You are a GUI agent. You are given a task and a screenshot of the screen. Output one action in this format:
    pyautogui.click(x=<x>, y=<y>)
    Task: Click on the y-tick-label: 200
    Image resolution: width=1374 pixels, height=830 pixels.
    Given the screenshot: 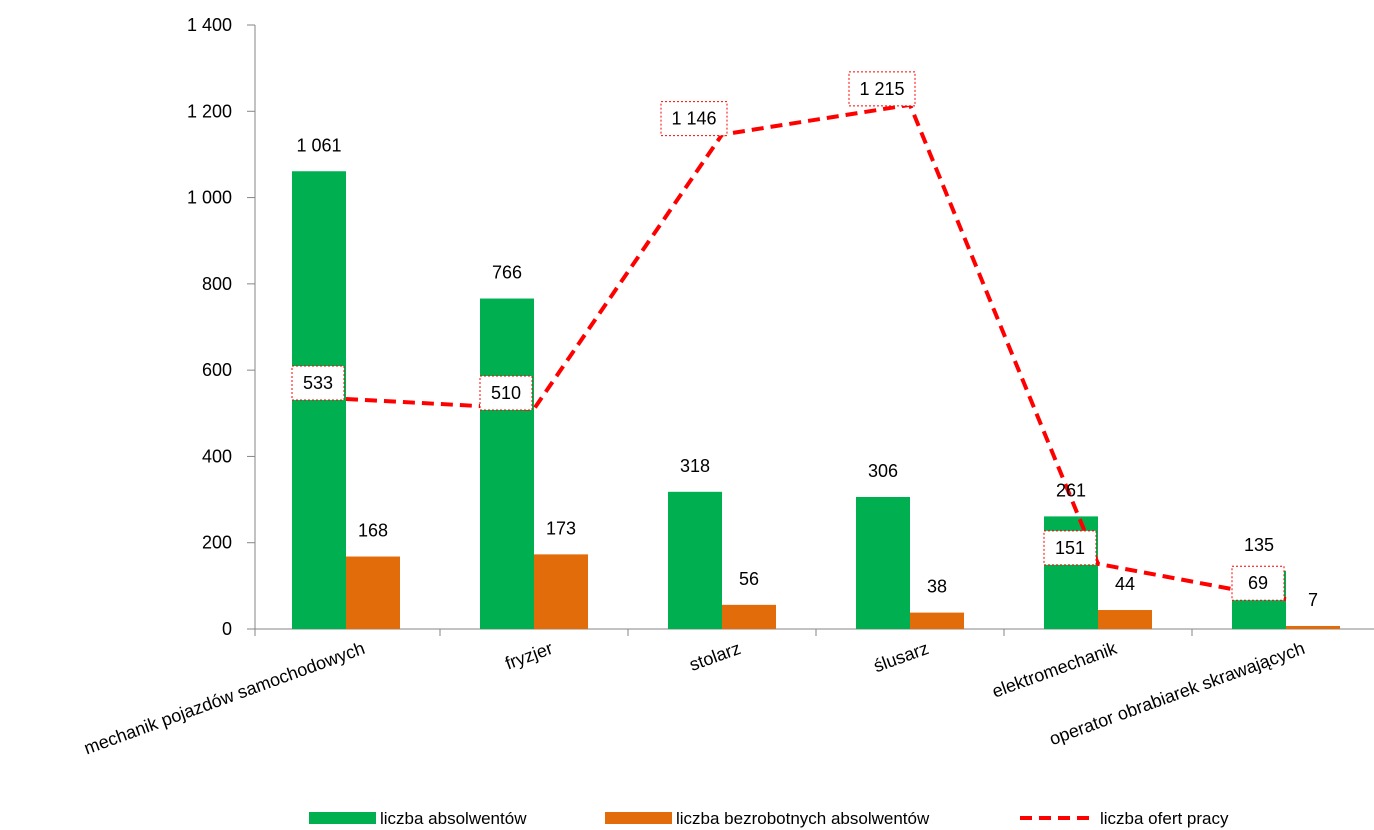 What is the action you would take?
    pyautogui.click(x=217, y=543)
    